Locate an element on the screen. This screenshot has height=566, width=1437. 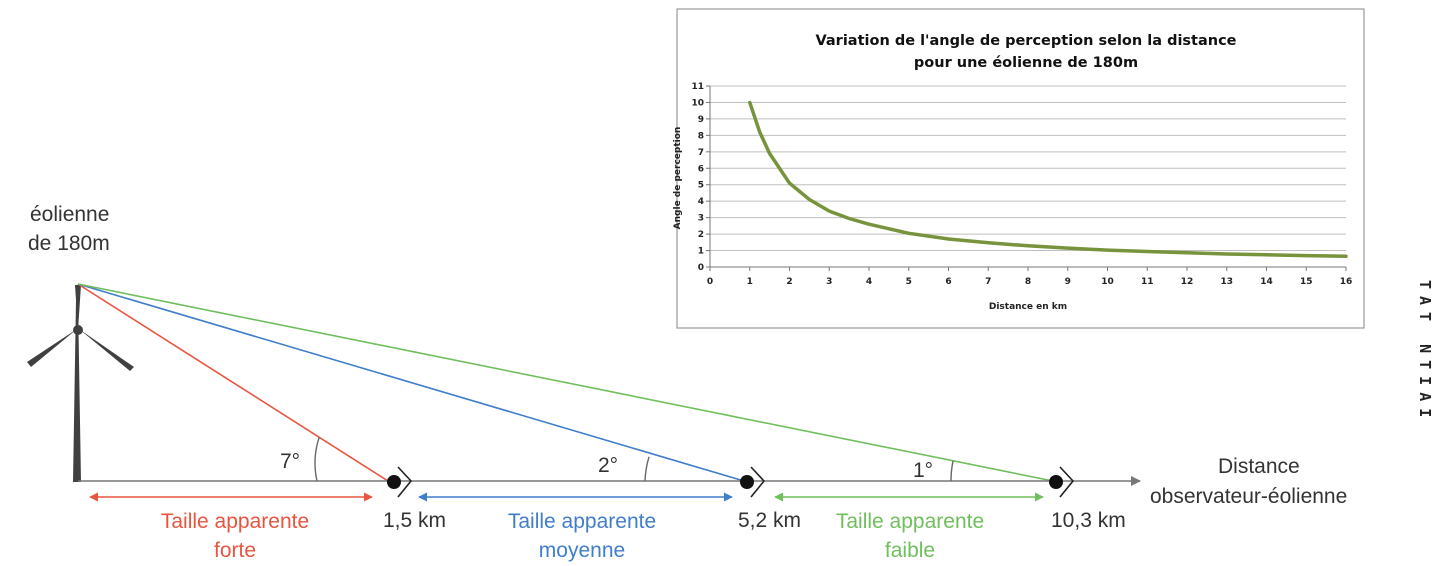
x-tick-label: 3 is located at coordinates (829, 282).